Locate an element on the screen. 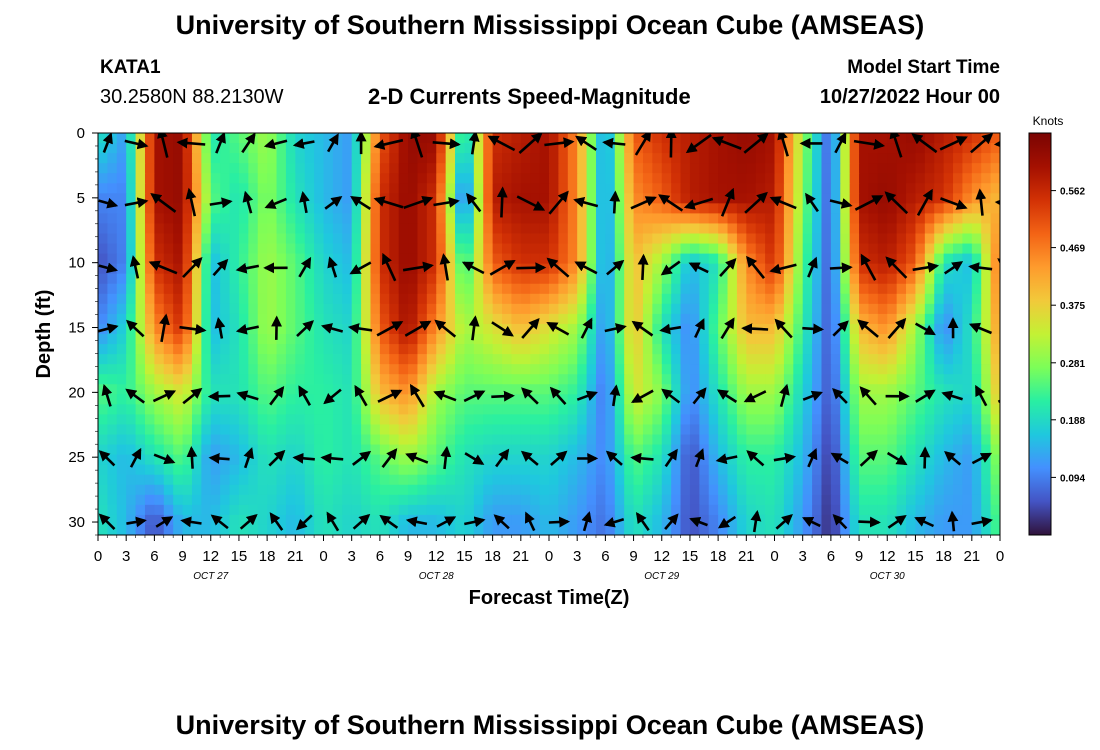 The height and width of the screenshot is (750, 1100). x-tick-label: 6 is located at coordinates (380, 556).